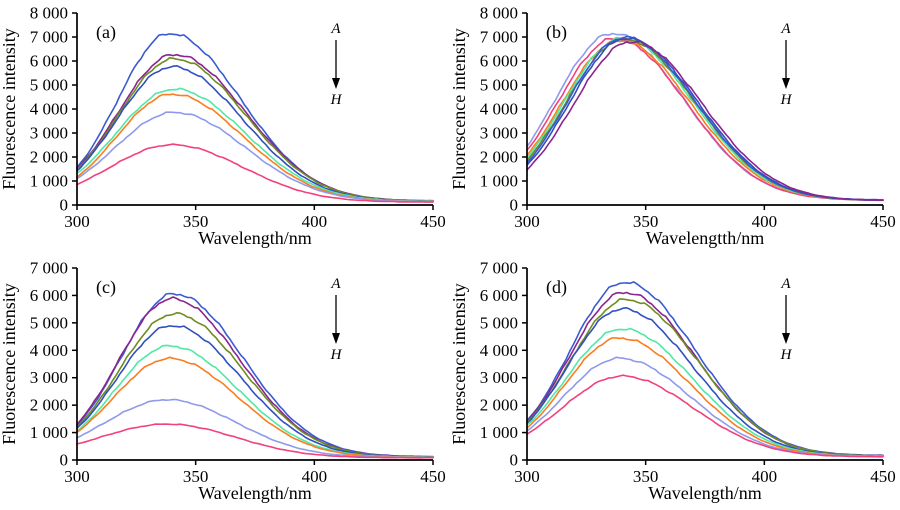  Describe the element at coordinates (106, 32) in the screenshot. I see `panel-letter: (a)` at that location.